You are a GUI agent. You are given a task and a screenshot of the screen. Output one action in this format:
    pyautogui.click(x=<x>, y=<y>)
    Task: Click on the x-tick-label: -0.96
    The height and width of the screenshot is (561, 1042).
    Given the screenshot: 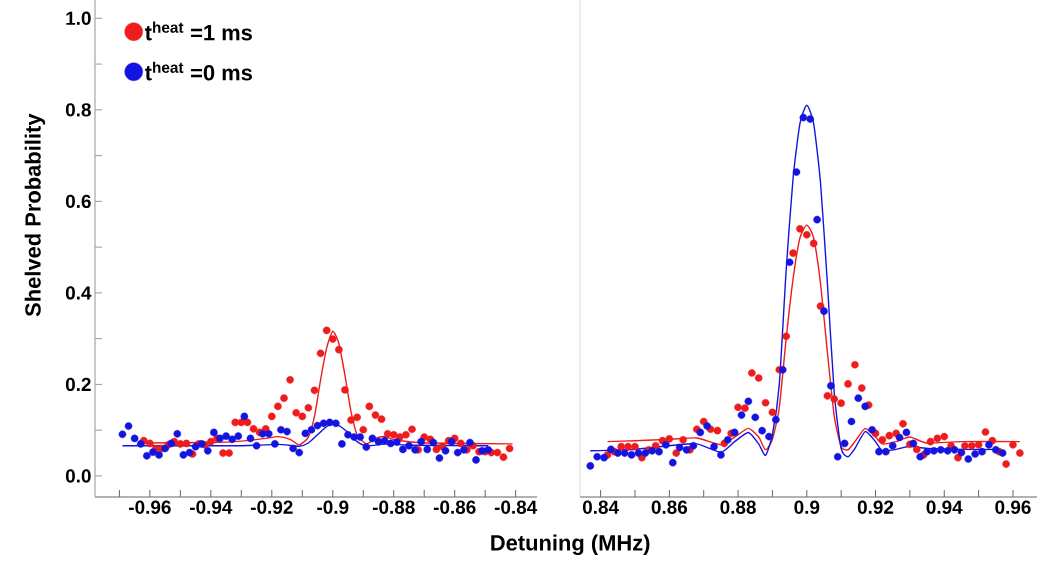 What is the action you would take?
    pyautogui.click(x=150, y=507)
    